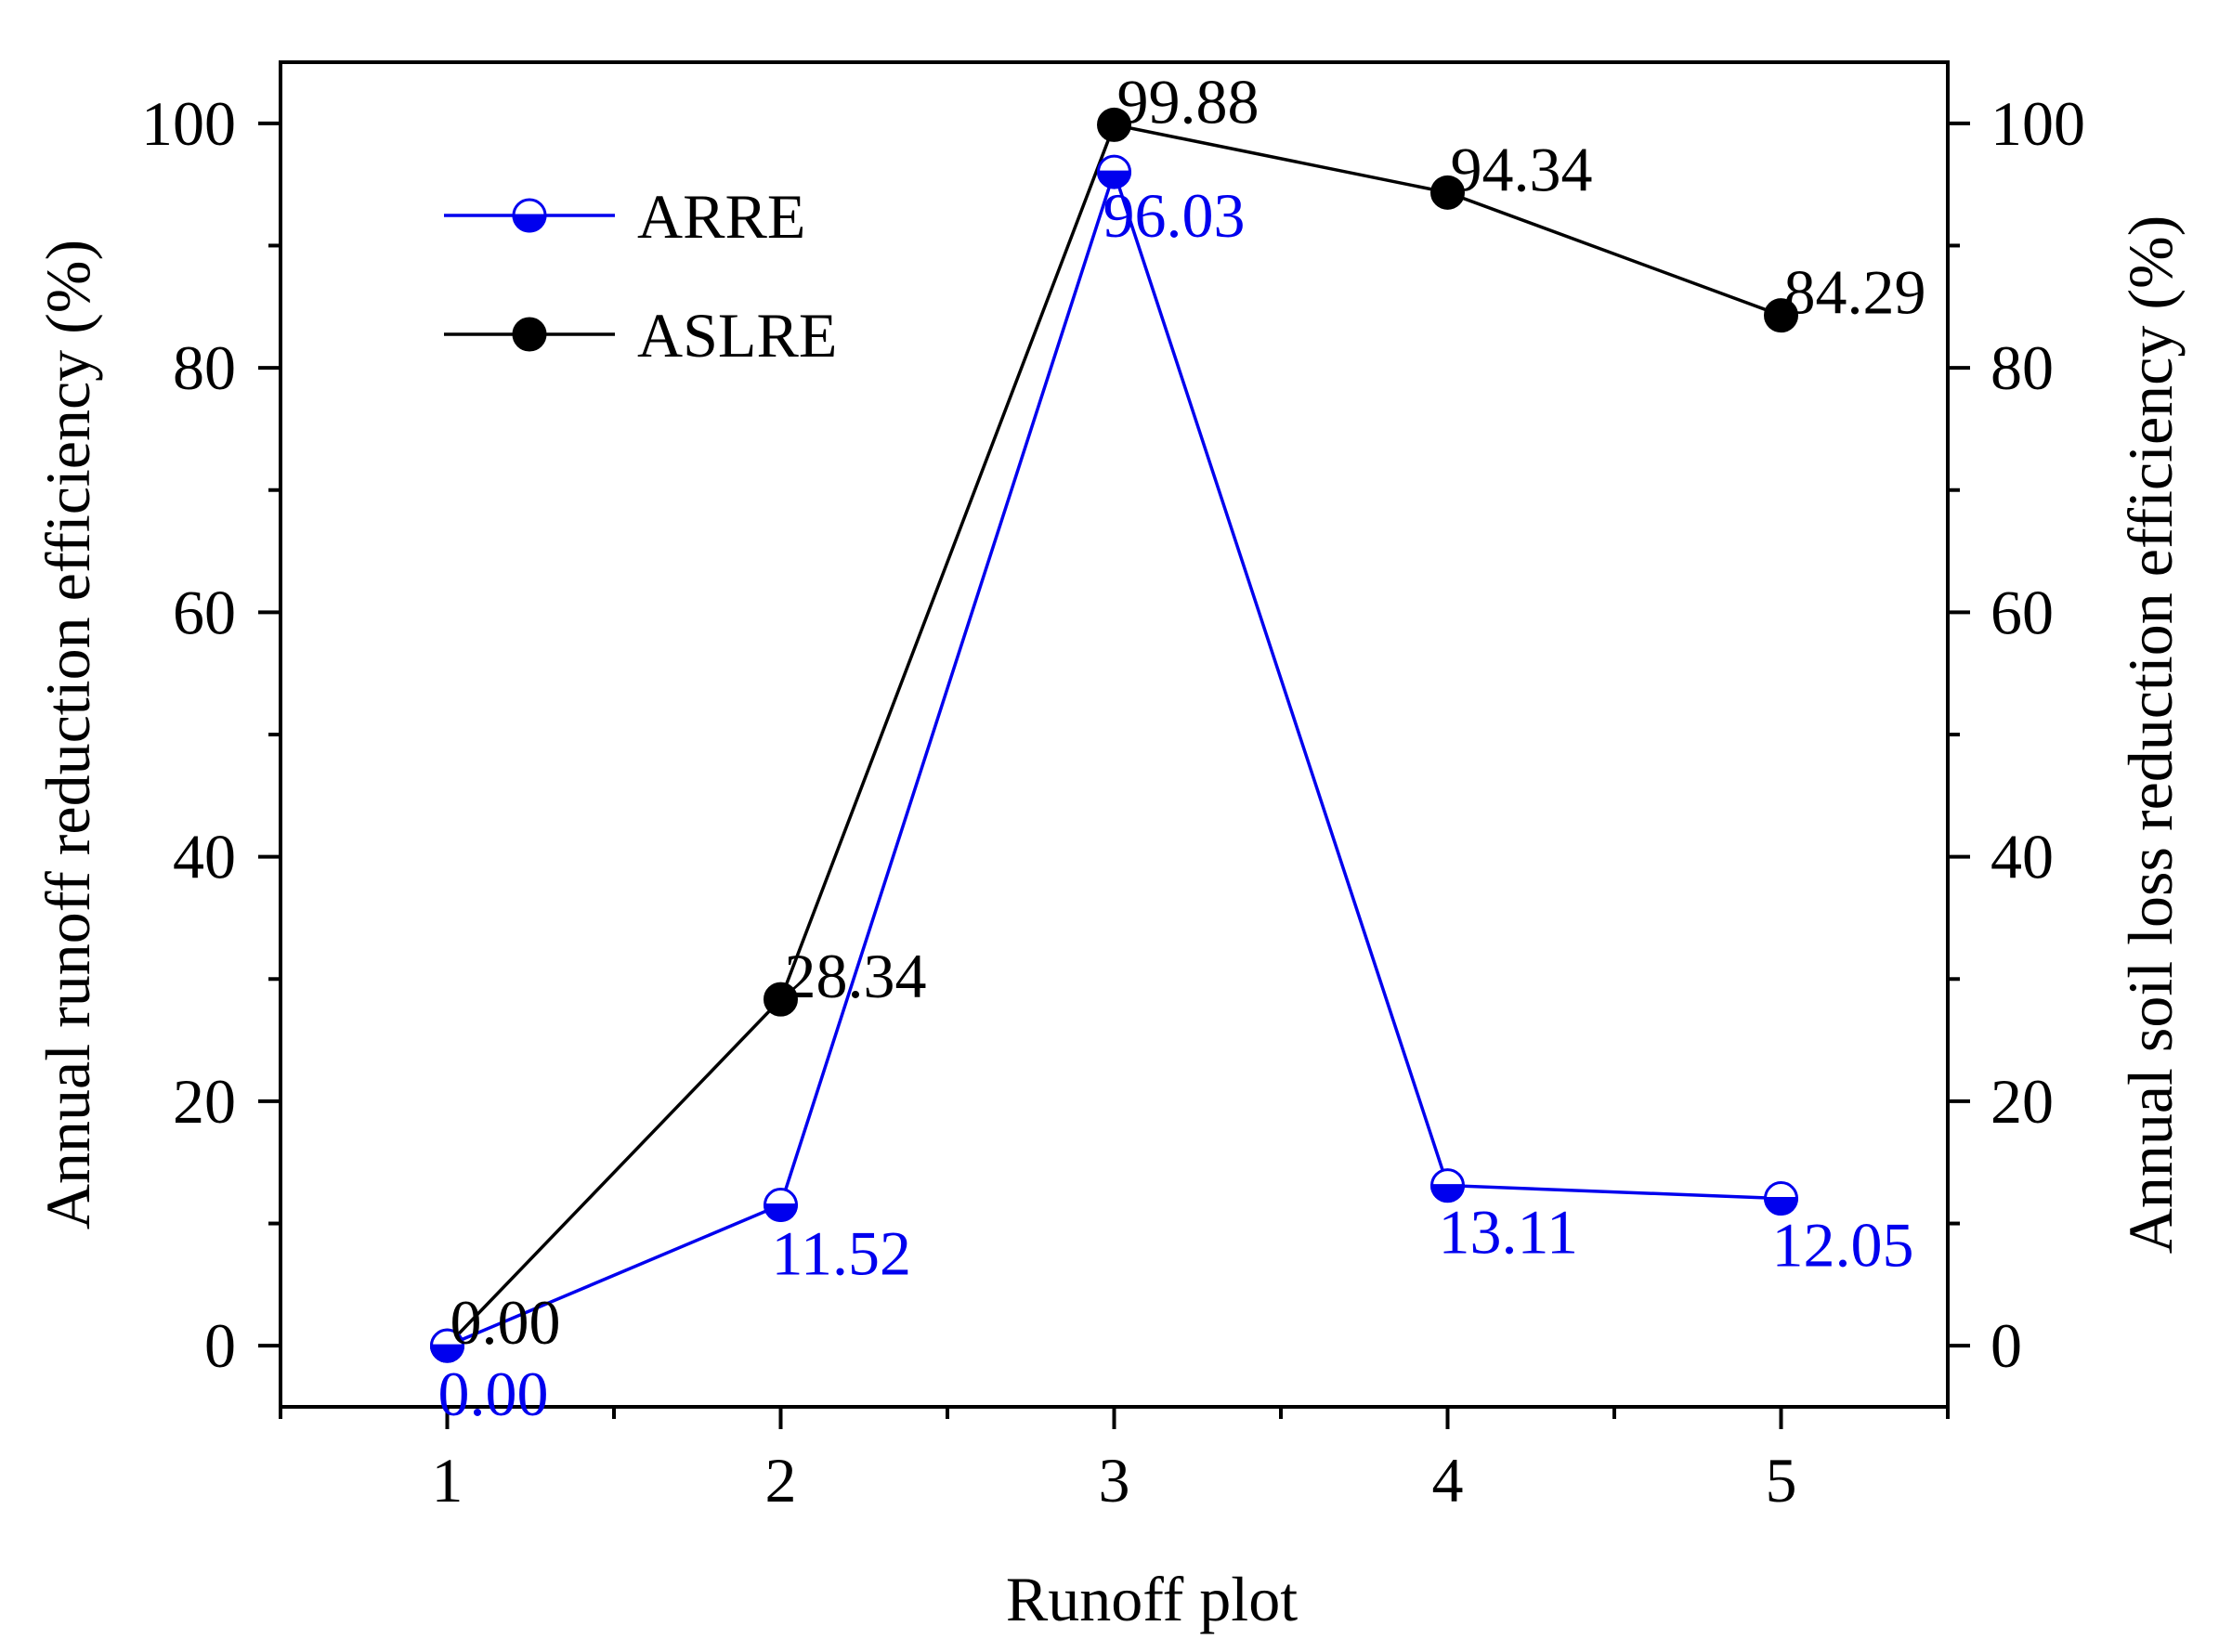  Describe the element at coordinates (529, 223) in the screenshot. I see `legend-arre-marker-fill` at that location.